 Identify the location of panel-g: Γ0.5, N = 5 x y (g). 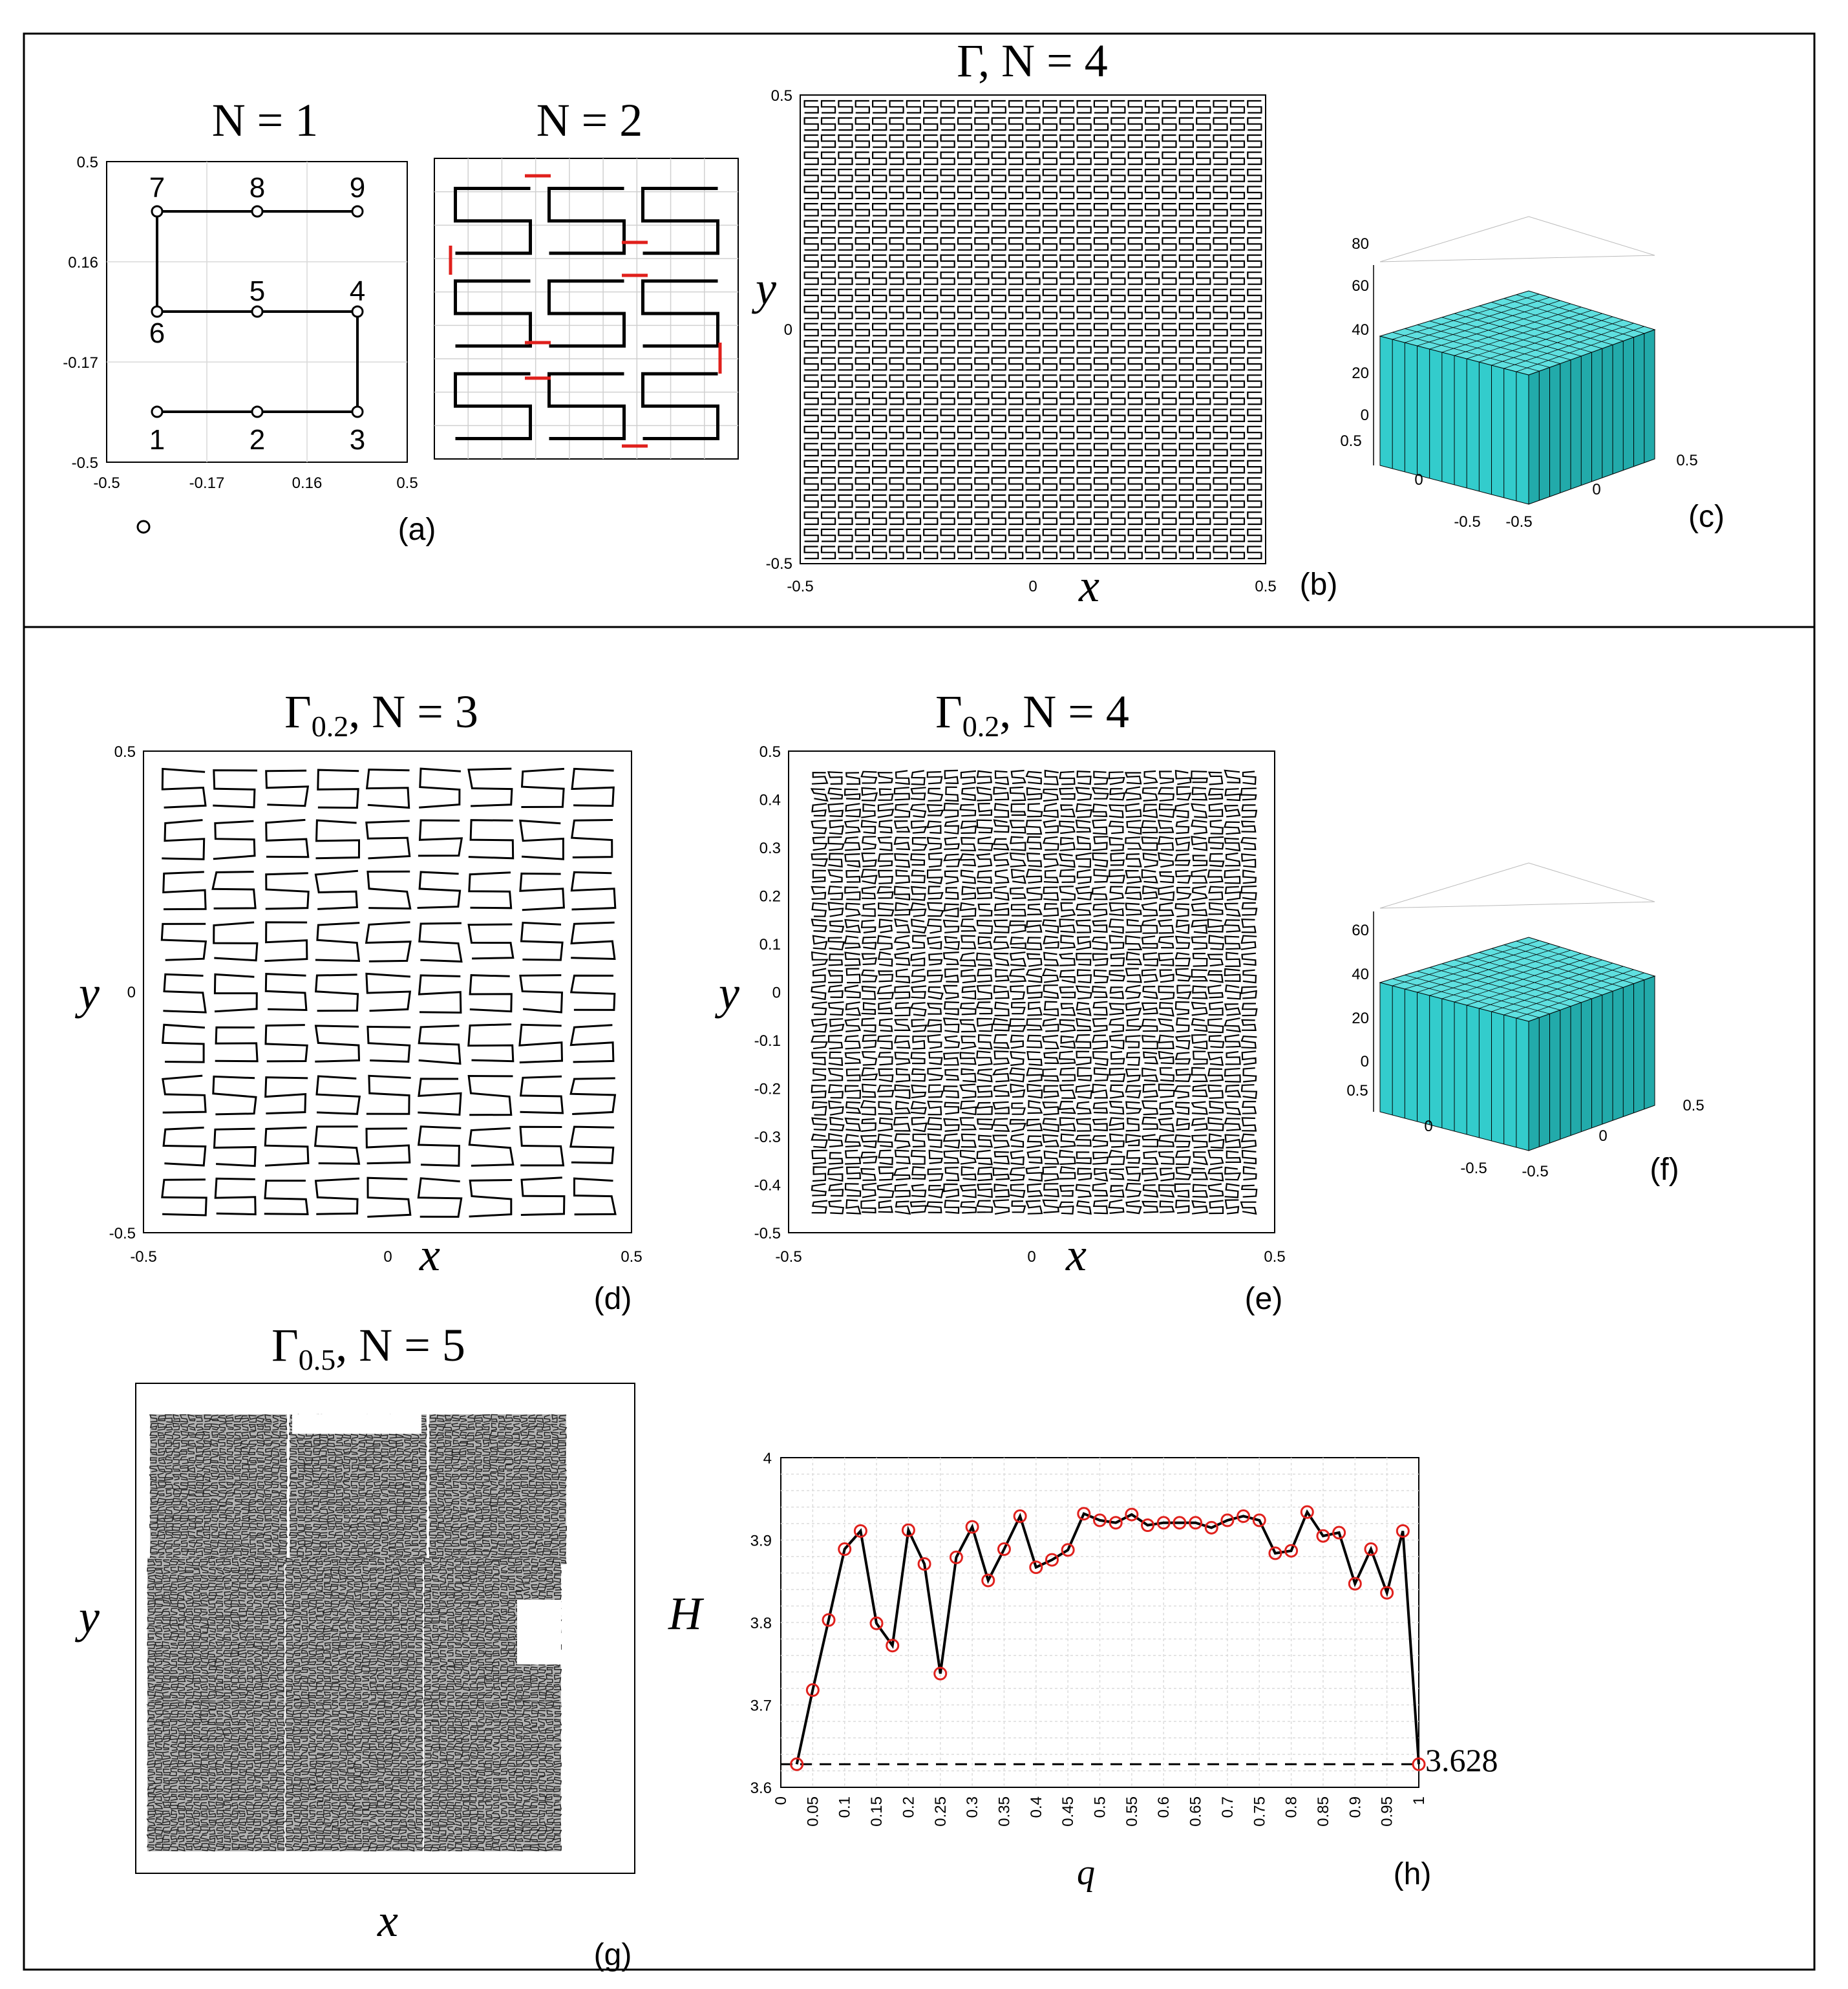
(354, 1645).